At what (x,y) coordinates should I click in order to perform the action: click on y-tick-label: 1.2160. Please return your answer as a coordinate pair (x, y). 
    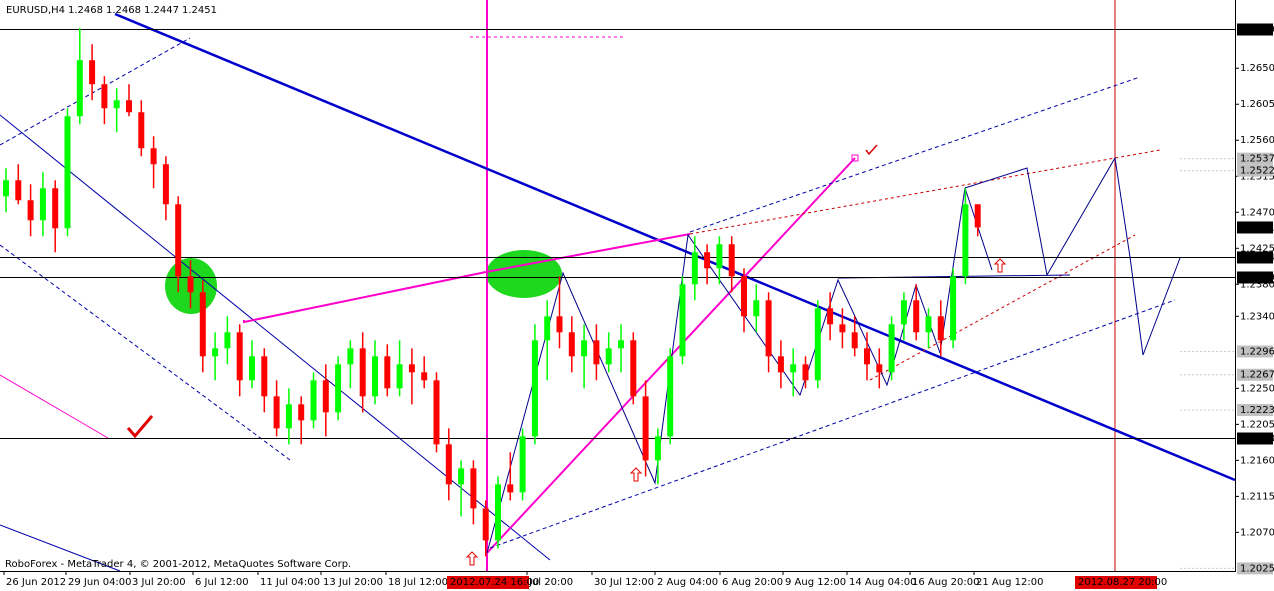
    Looking at the image, I should click on (1257, 460).